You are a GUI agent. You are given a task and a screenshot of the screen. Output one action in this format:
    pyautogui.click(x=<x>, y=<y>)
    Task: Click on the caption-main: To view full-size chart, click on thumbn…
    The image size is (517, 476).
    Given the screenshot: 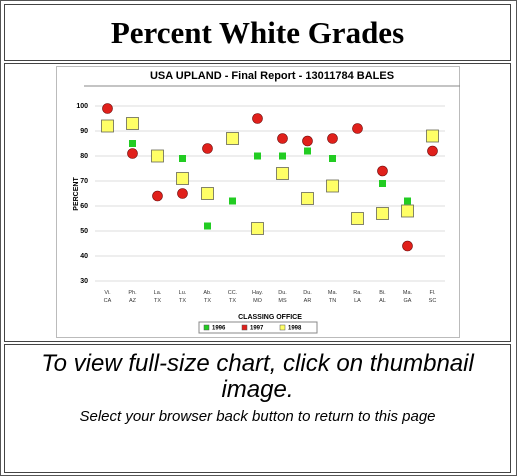 What is the action you would take?
    pyautogui.click(x=257, y=376)
    